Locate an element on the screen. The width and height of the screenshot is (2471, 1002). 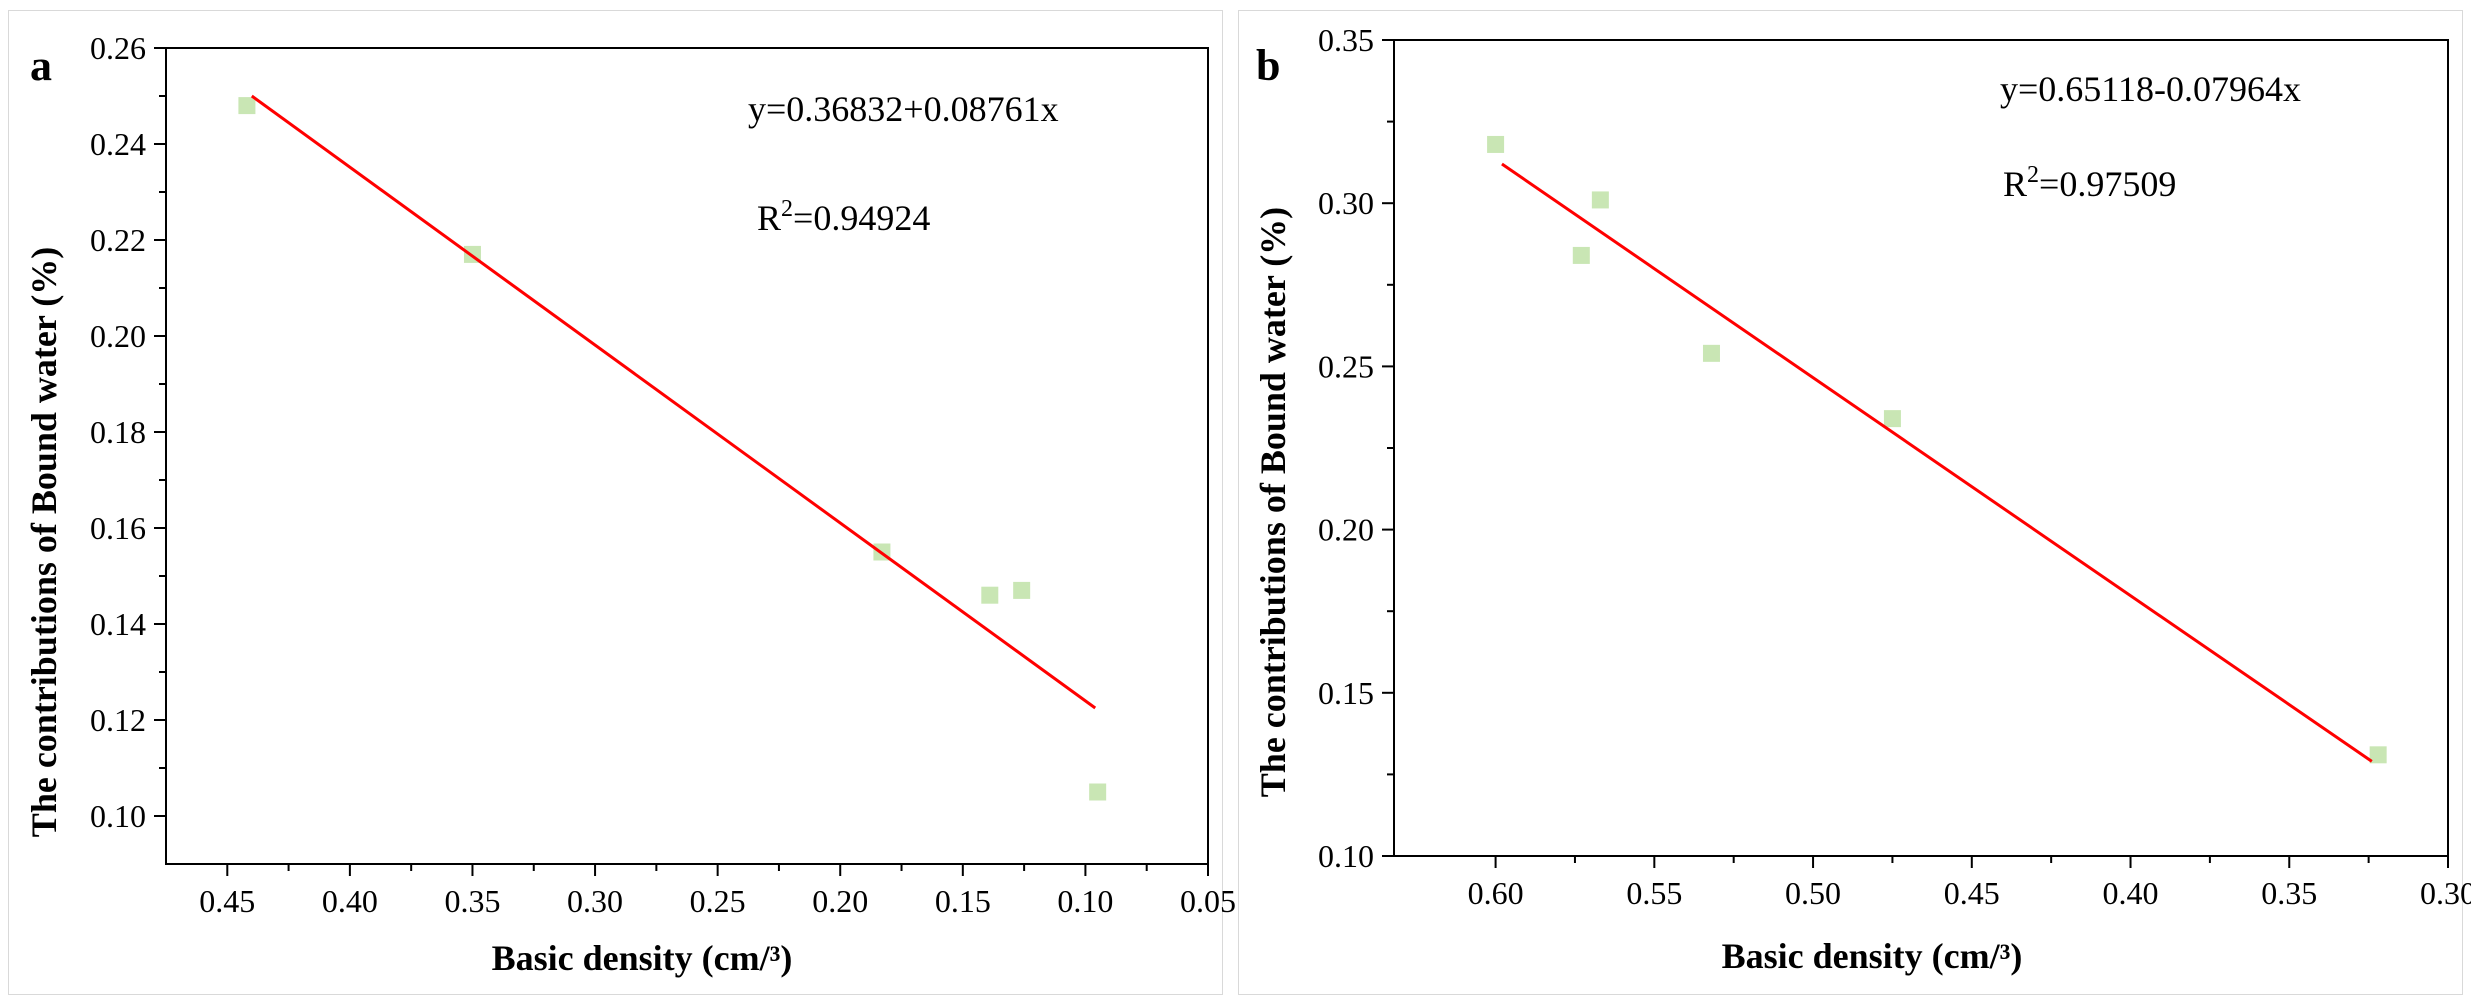
panel-b-y-tick-label: 0.10 is located at coordinates (1346, 856).